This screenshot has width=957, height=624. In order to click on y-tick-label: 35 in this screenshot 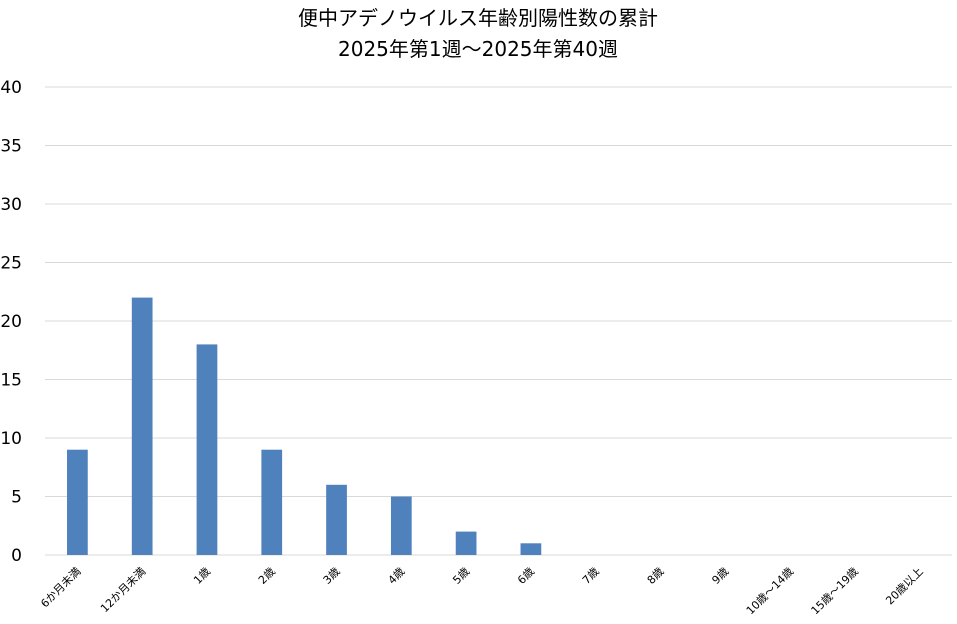, I will do `click(11, 147)`.